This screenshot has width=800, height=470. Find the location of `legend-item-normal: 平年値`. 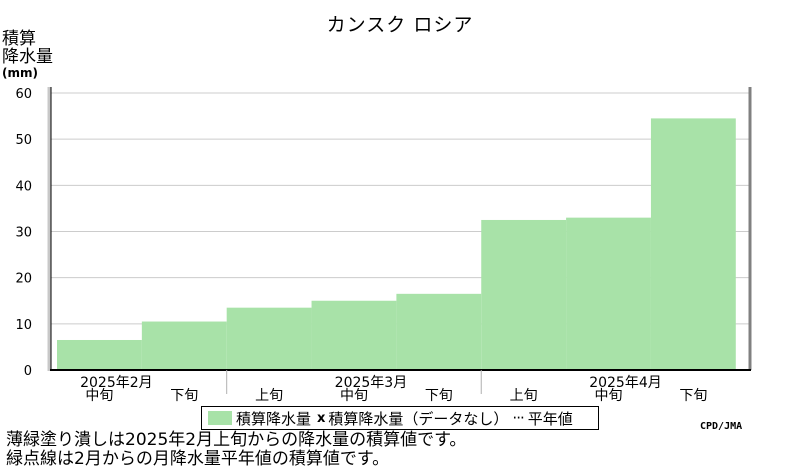

legend-item-normal: 平年値 is located at coordinates (550, 418).